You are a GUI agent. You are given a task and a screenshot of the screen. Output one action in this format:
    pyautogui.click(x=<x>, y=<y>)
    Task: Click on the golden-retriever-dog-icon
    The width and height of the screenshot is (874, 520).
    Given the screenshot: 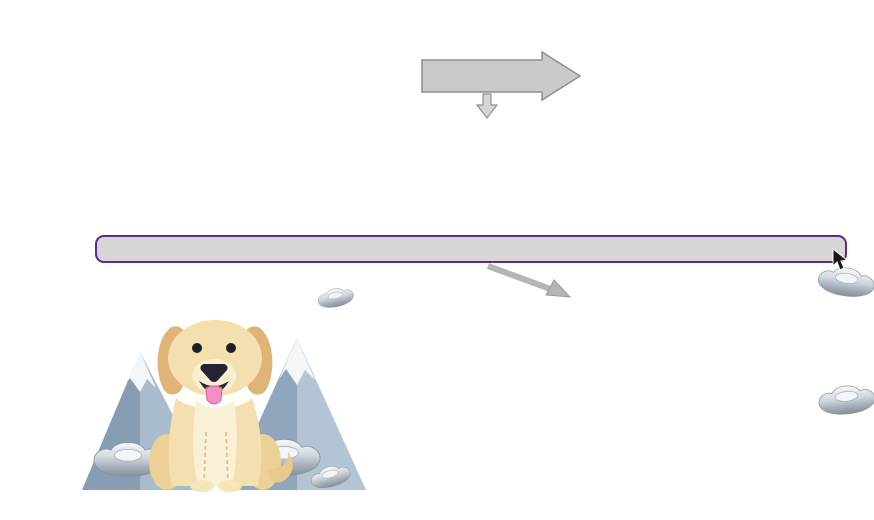 What is the action you would take?
    pyautogui.click(x=221, y=406)
    